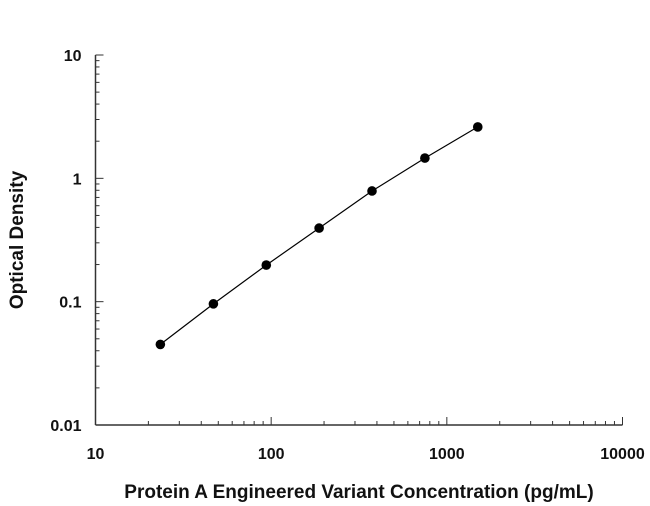 Image resolution: width=650 pixels, height=506 pixels. I want to click on x-tick-label: 10, so click(96, 454).